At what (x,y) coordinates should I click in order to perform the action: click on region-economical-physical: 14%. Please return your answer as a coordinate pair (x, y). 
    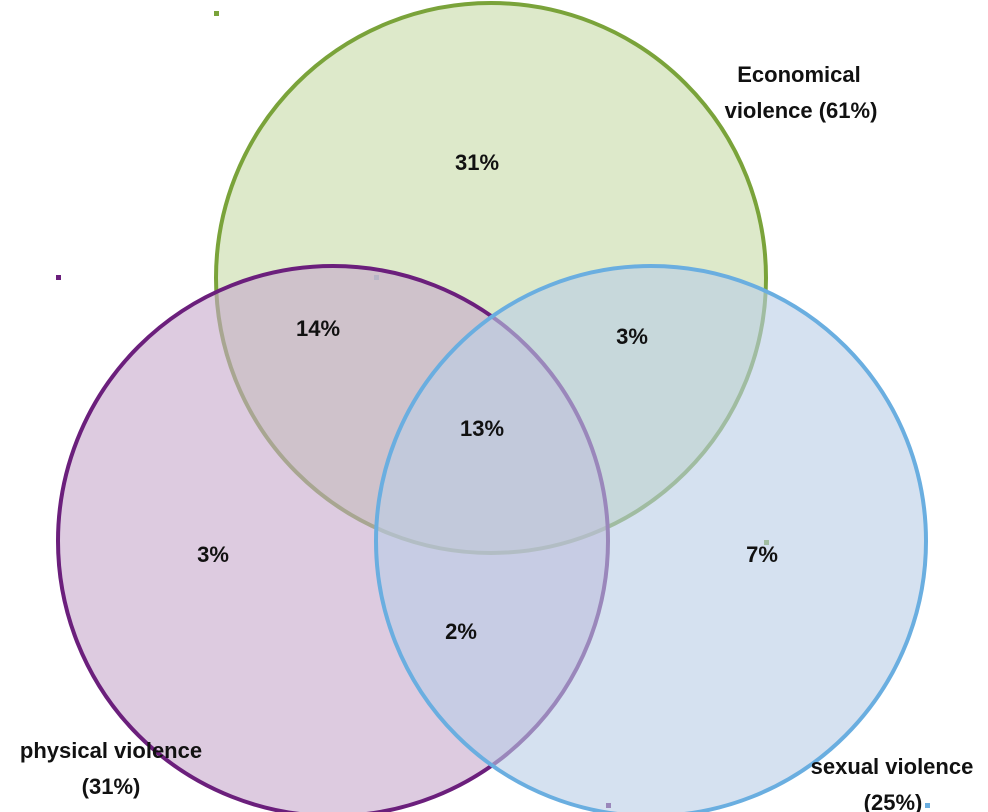
    Looking at the image, I should click on (318, 328).